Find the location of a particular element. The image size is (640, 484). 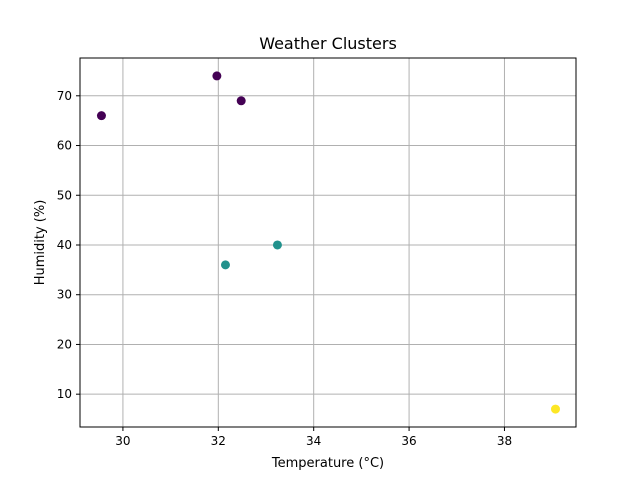

y-tick-label: 30 is located at coordinates (64, 295).